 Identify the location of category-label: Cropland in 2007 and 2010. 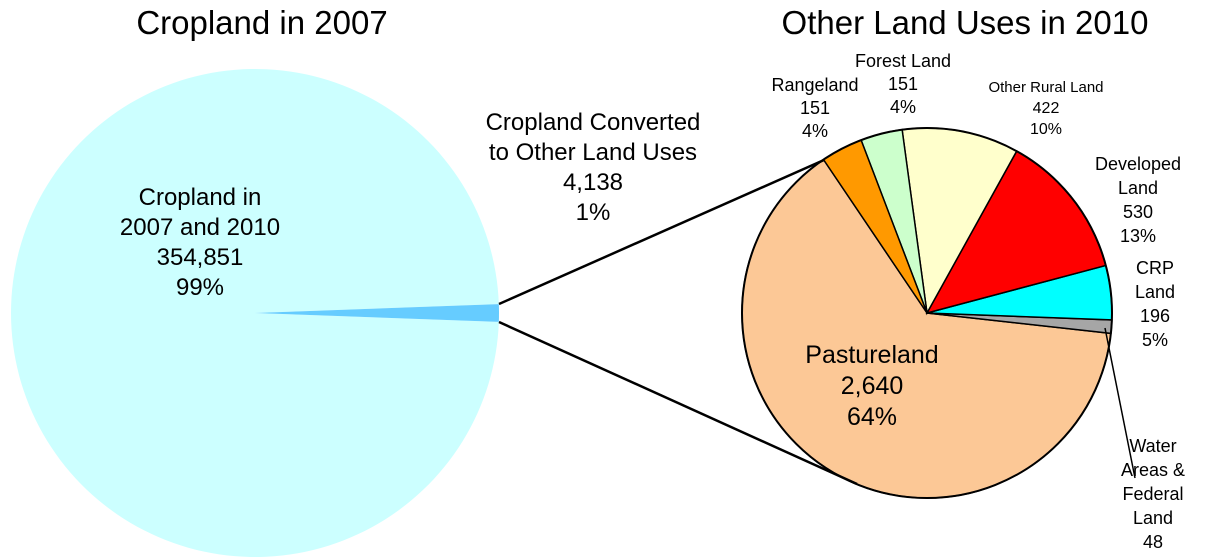
(200, 212).